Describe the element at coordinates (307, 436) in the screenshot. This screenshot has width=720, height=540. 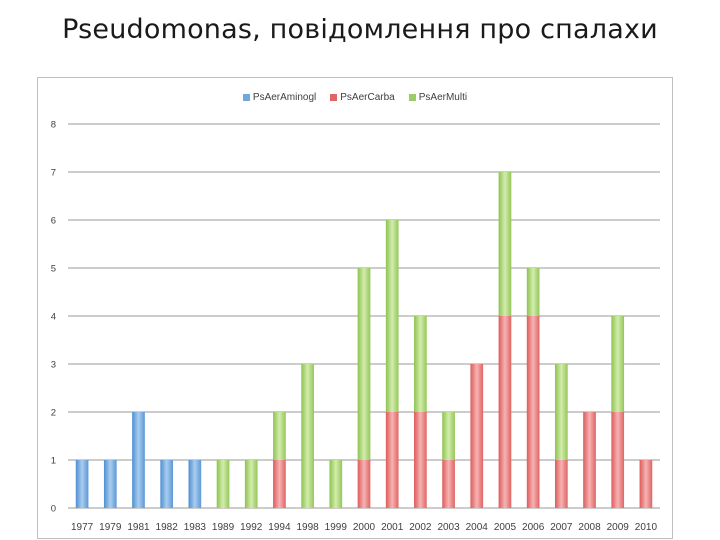
I see `bar-PsAerMulti-1998` at that location.